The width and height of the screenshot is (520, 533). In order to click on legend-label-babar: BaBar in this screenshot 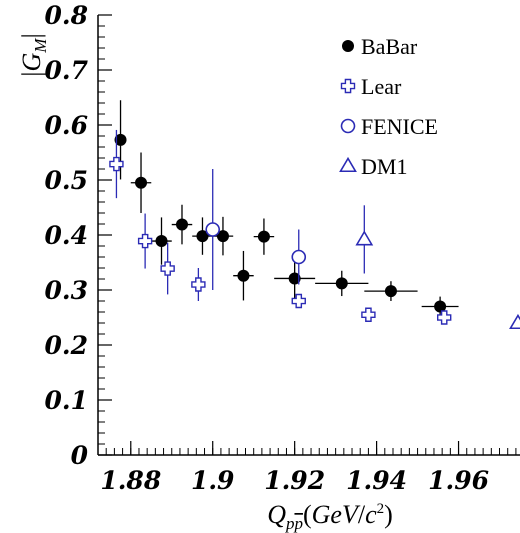, I will do `click(389, 46)`.